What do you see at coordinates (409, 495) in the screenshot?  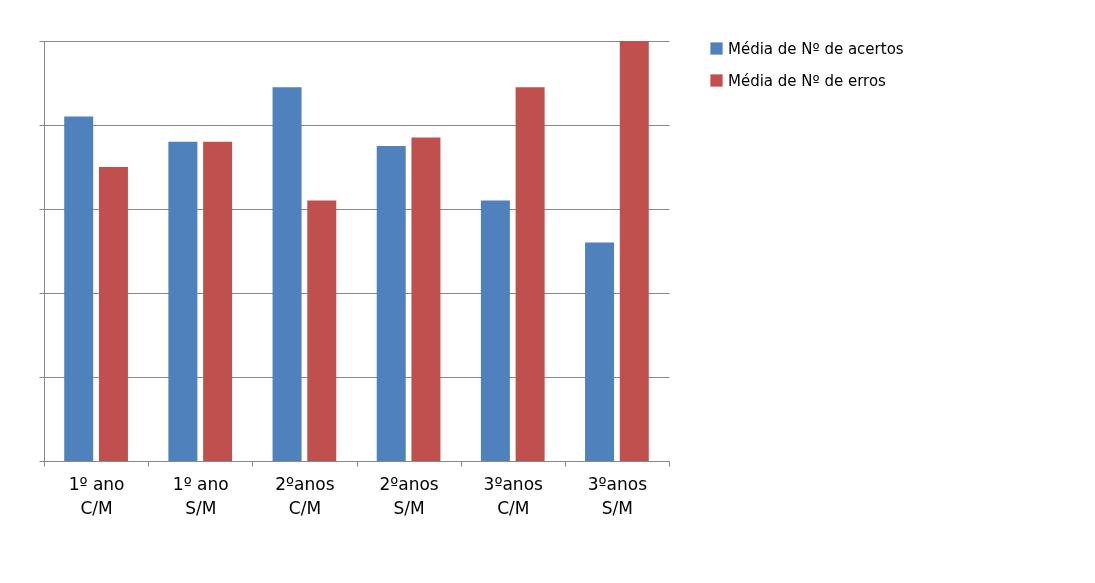 I see `x-tick-label: 2ºanos S/M` at bounding box center [409, 495].